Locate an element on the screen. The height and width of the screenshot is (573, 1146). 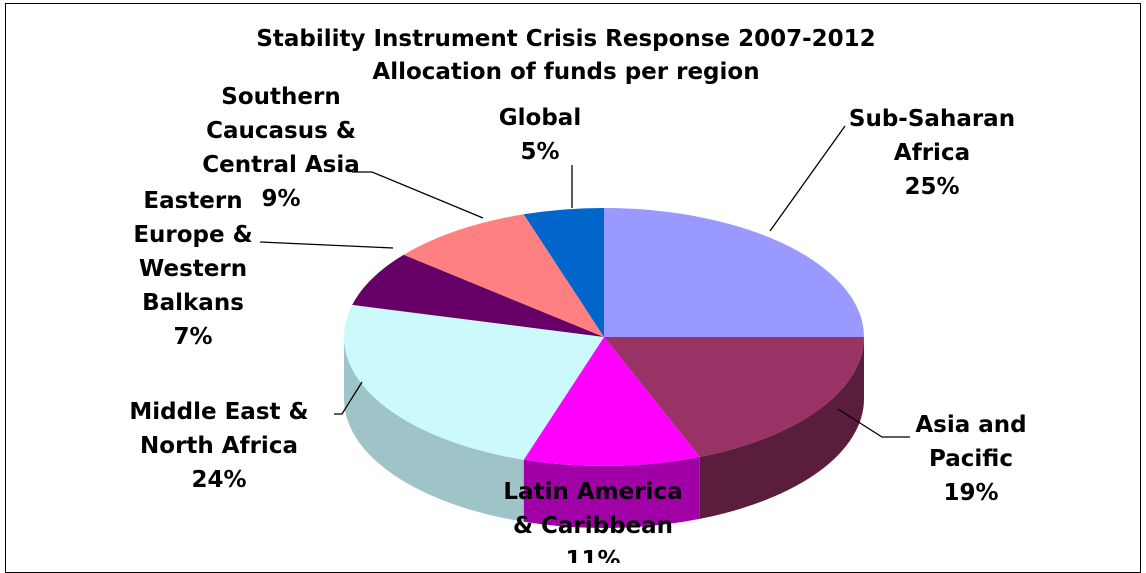
slice-label-eastern-europe-western-balkans: Eastern Europe & Western Balkans 7% is located at coordinates (192, 269).